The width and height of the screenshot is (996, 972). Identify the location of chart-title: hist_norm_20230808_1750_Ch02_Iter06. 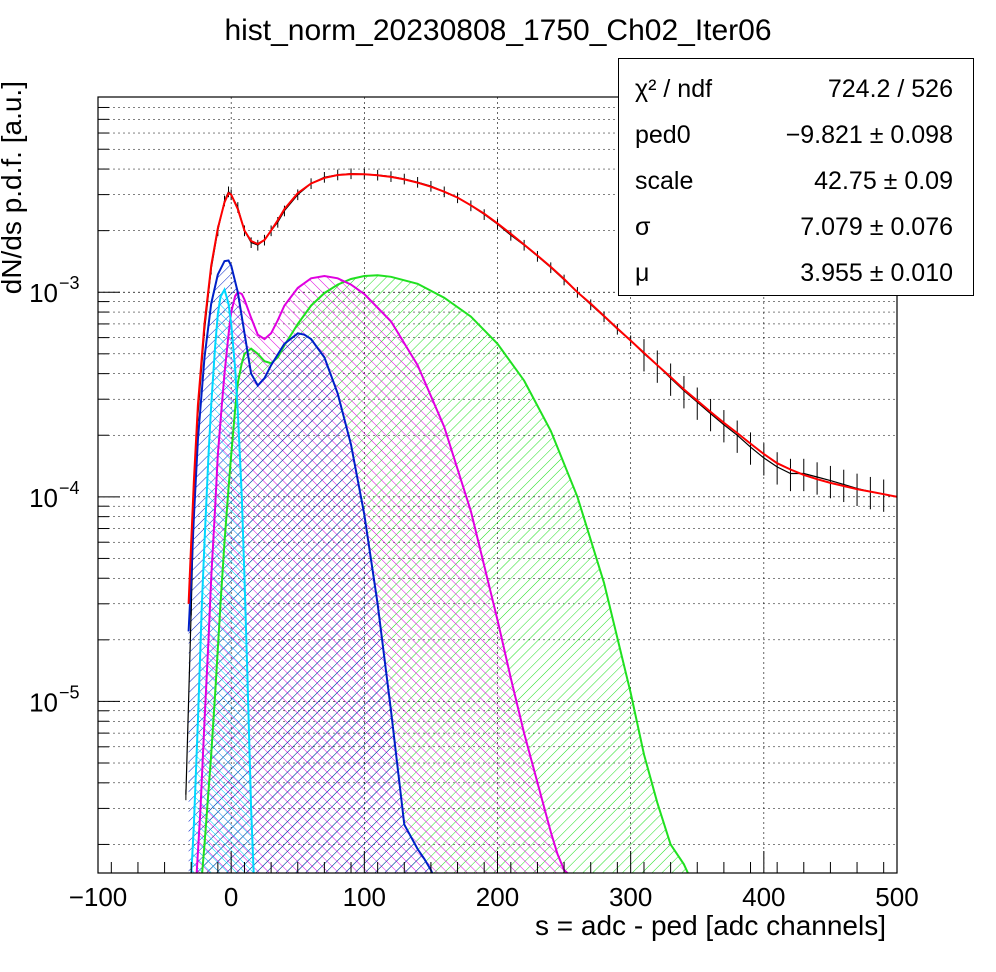
(498, 30).